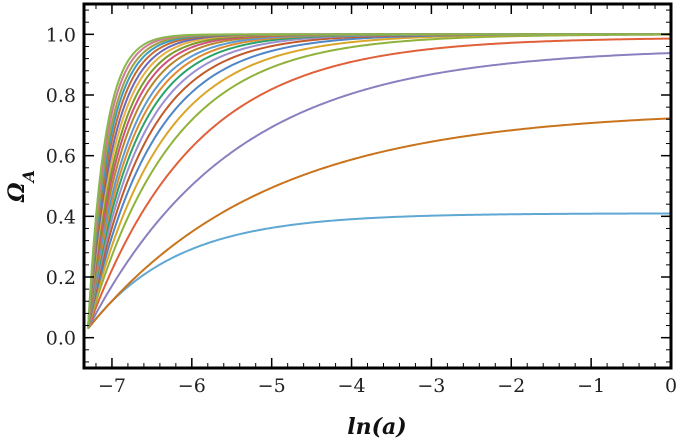 The height and width of the screenshot is (448, 681). Describe the element at coordinates (61, 339) in the screenshot. I see `y-tick-label: 0.0` at that location.